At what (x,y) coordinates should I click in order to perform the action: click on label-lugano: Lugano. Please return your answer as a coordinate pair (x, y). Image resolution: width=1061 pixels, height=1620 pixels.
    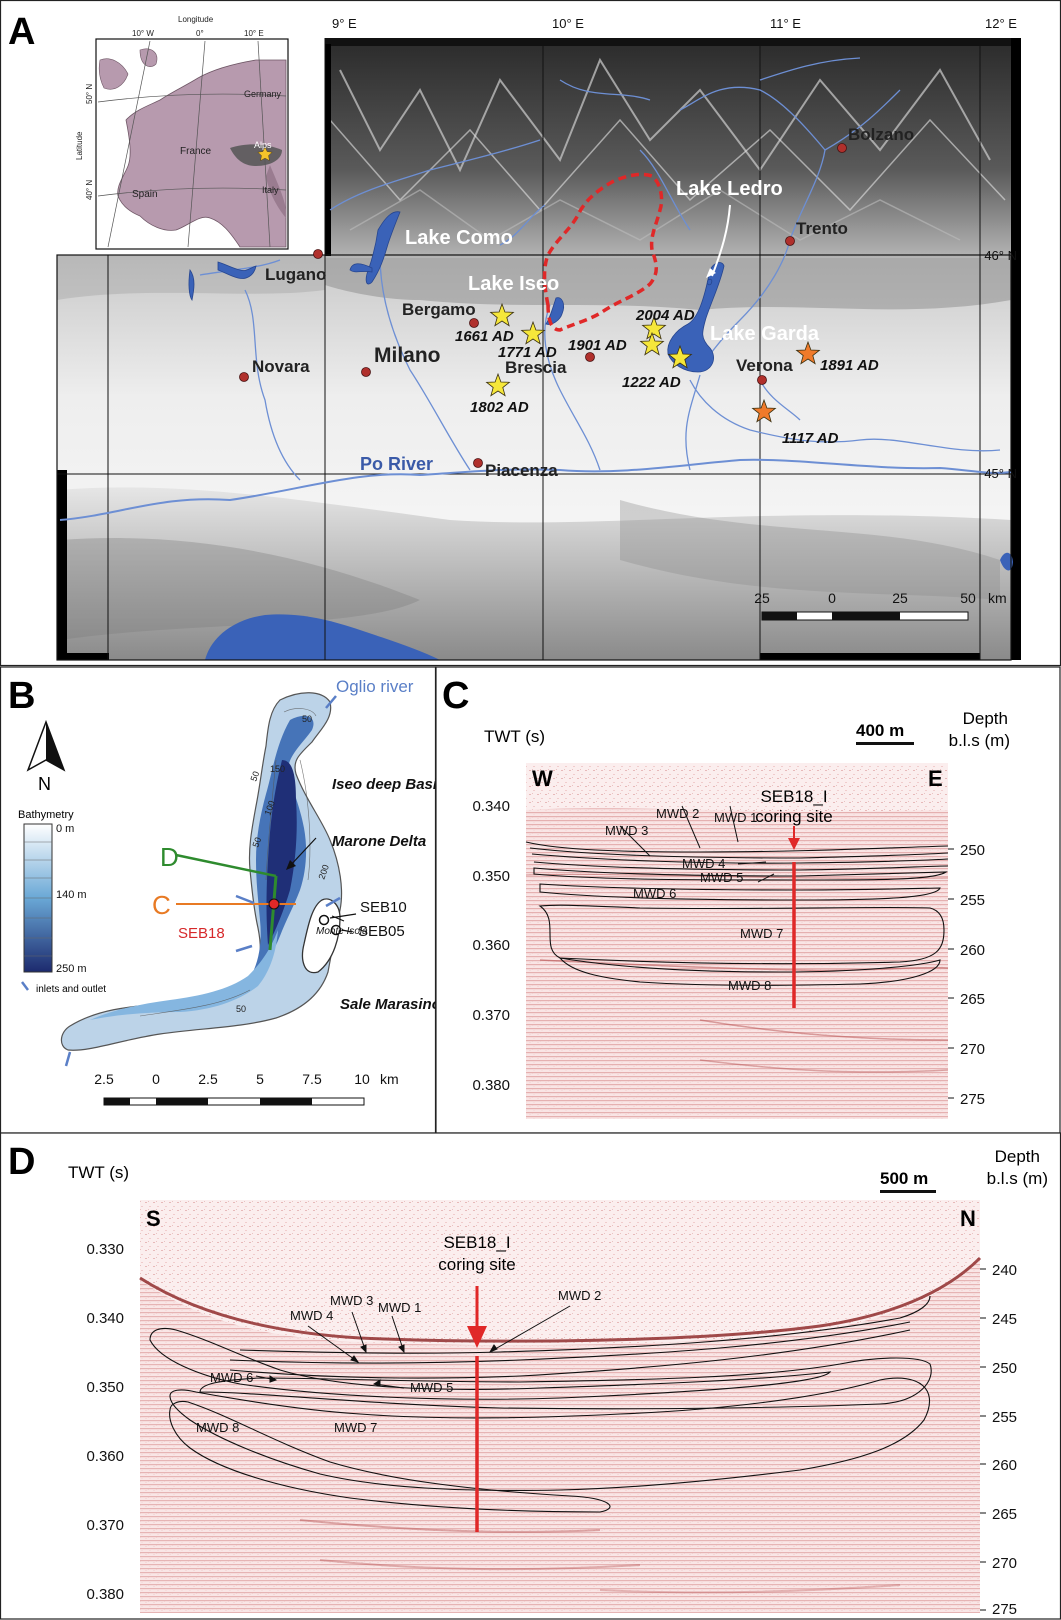
    Looking at the image, I should click on (295, 274).